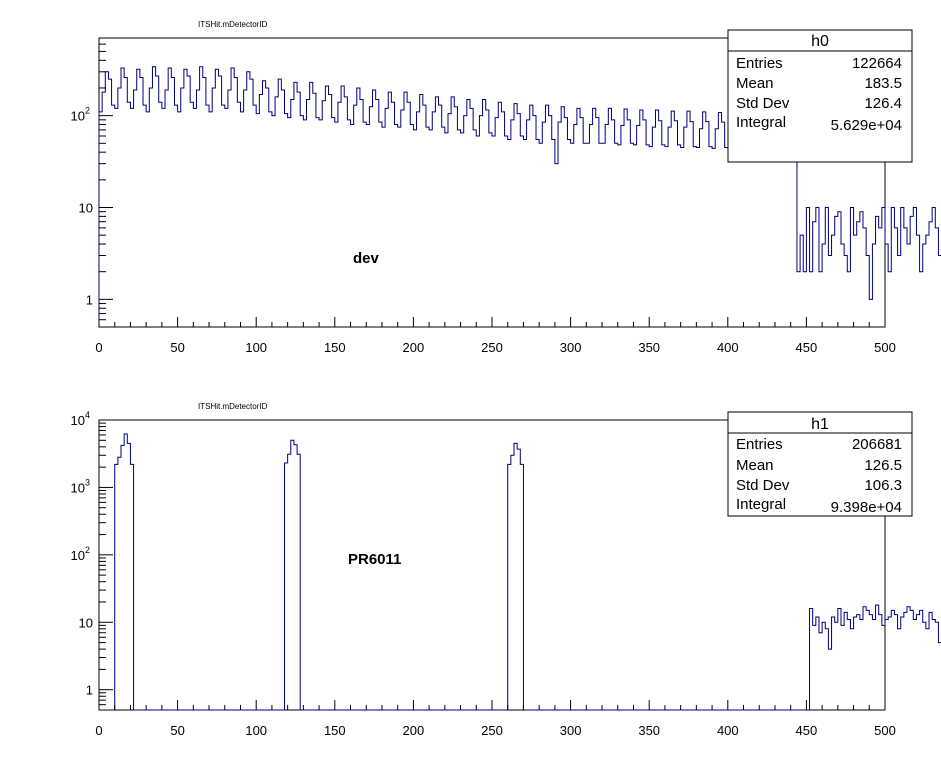 Image resolution: width=941 pixels, height=763 pixels. I want to click on stats-value-mean: 126.5, so click(883, 465).